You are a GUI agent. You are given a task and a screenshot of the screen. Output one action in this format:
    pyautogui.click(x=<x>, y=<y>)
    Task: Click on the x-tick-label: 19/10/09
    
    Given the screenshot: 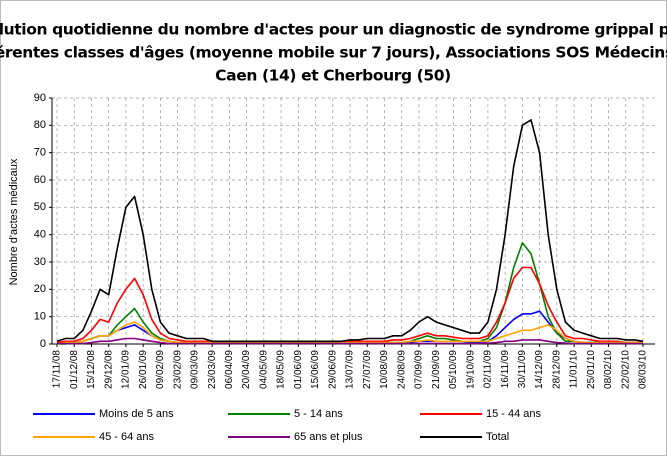 What is the action you would take?
    pyautogui.click(x=470, y=369)
    